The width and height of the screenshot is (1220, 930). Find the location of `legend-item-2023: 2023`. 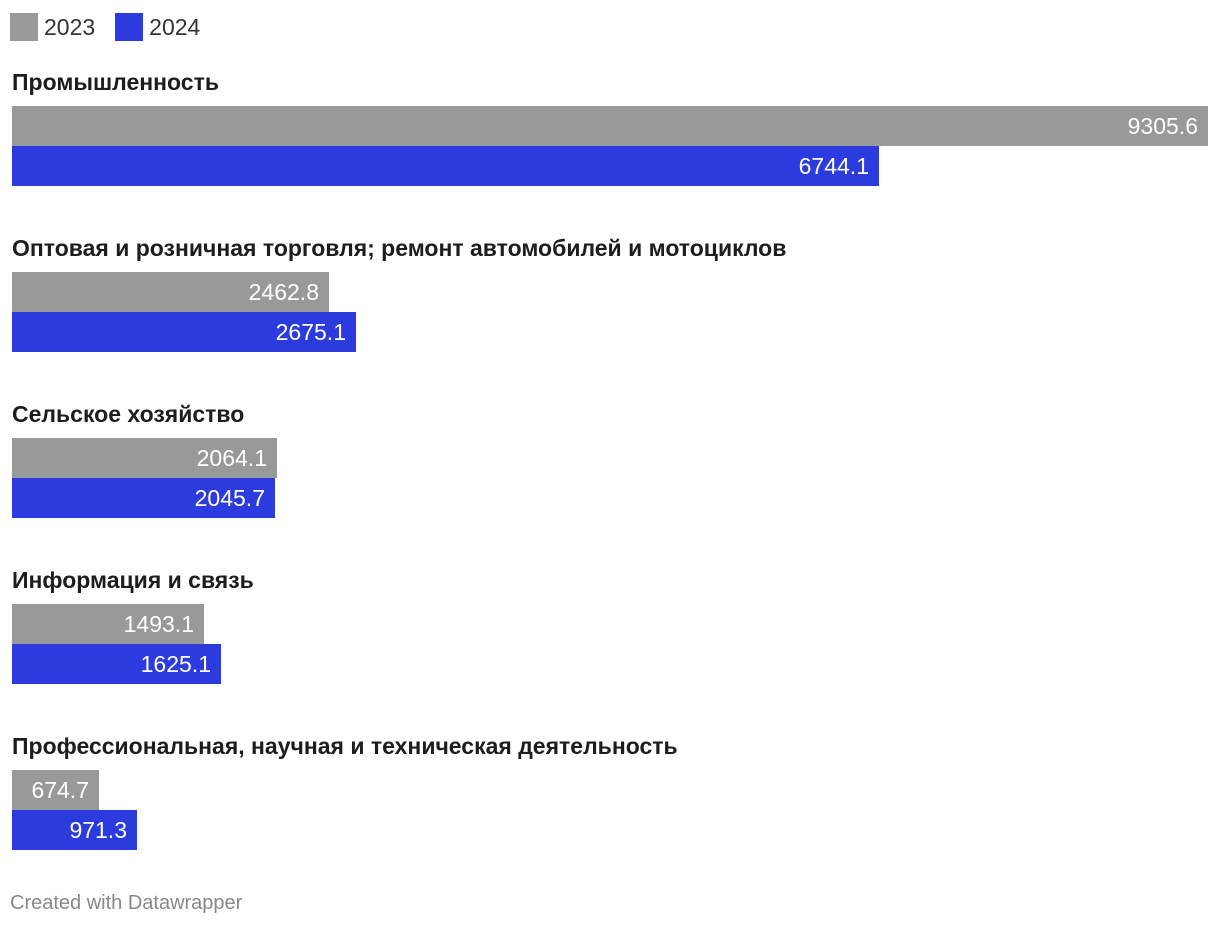

legend-item-2023: 2023 is located at coordinates (52, 27).